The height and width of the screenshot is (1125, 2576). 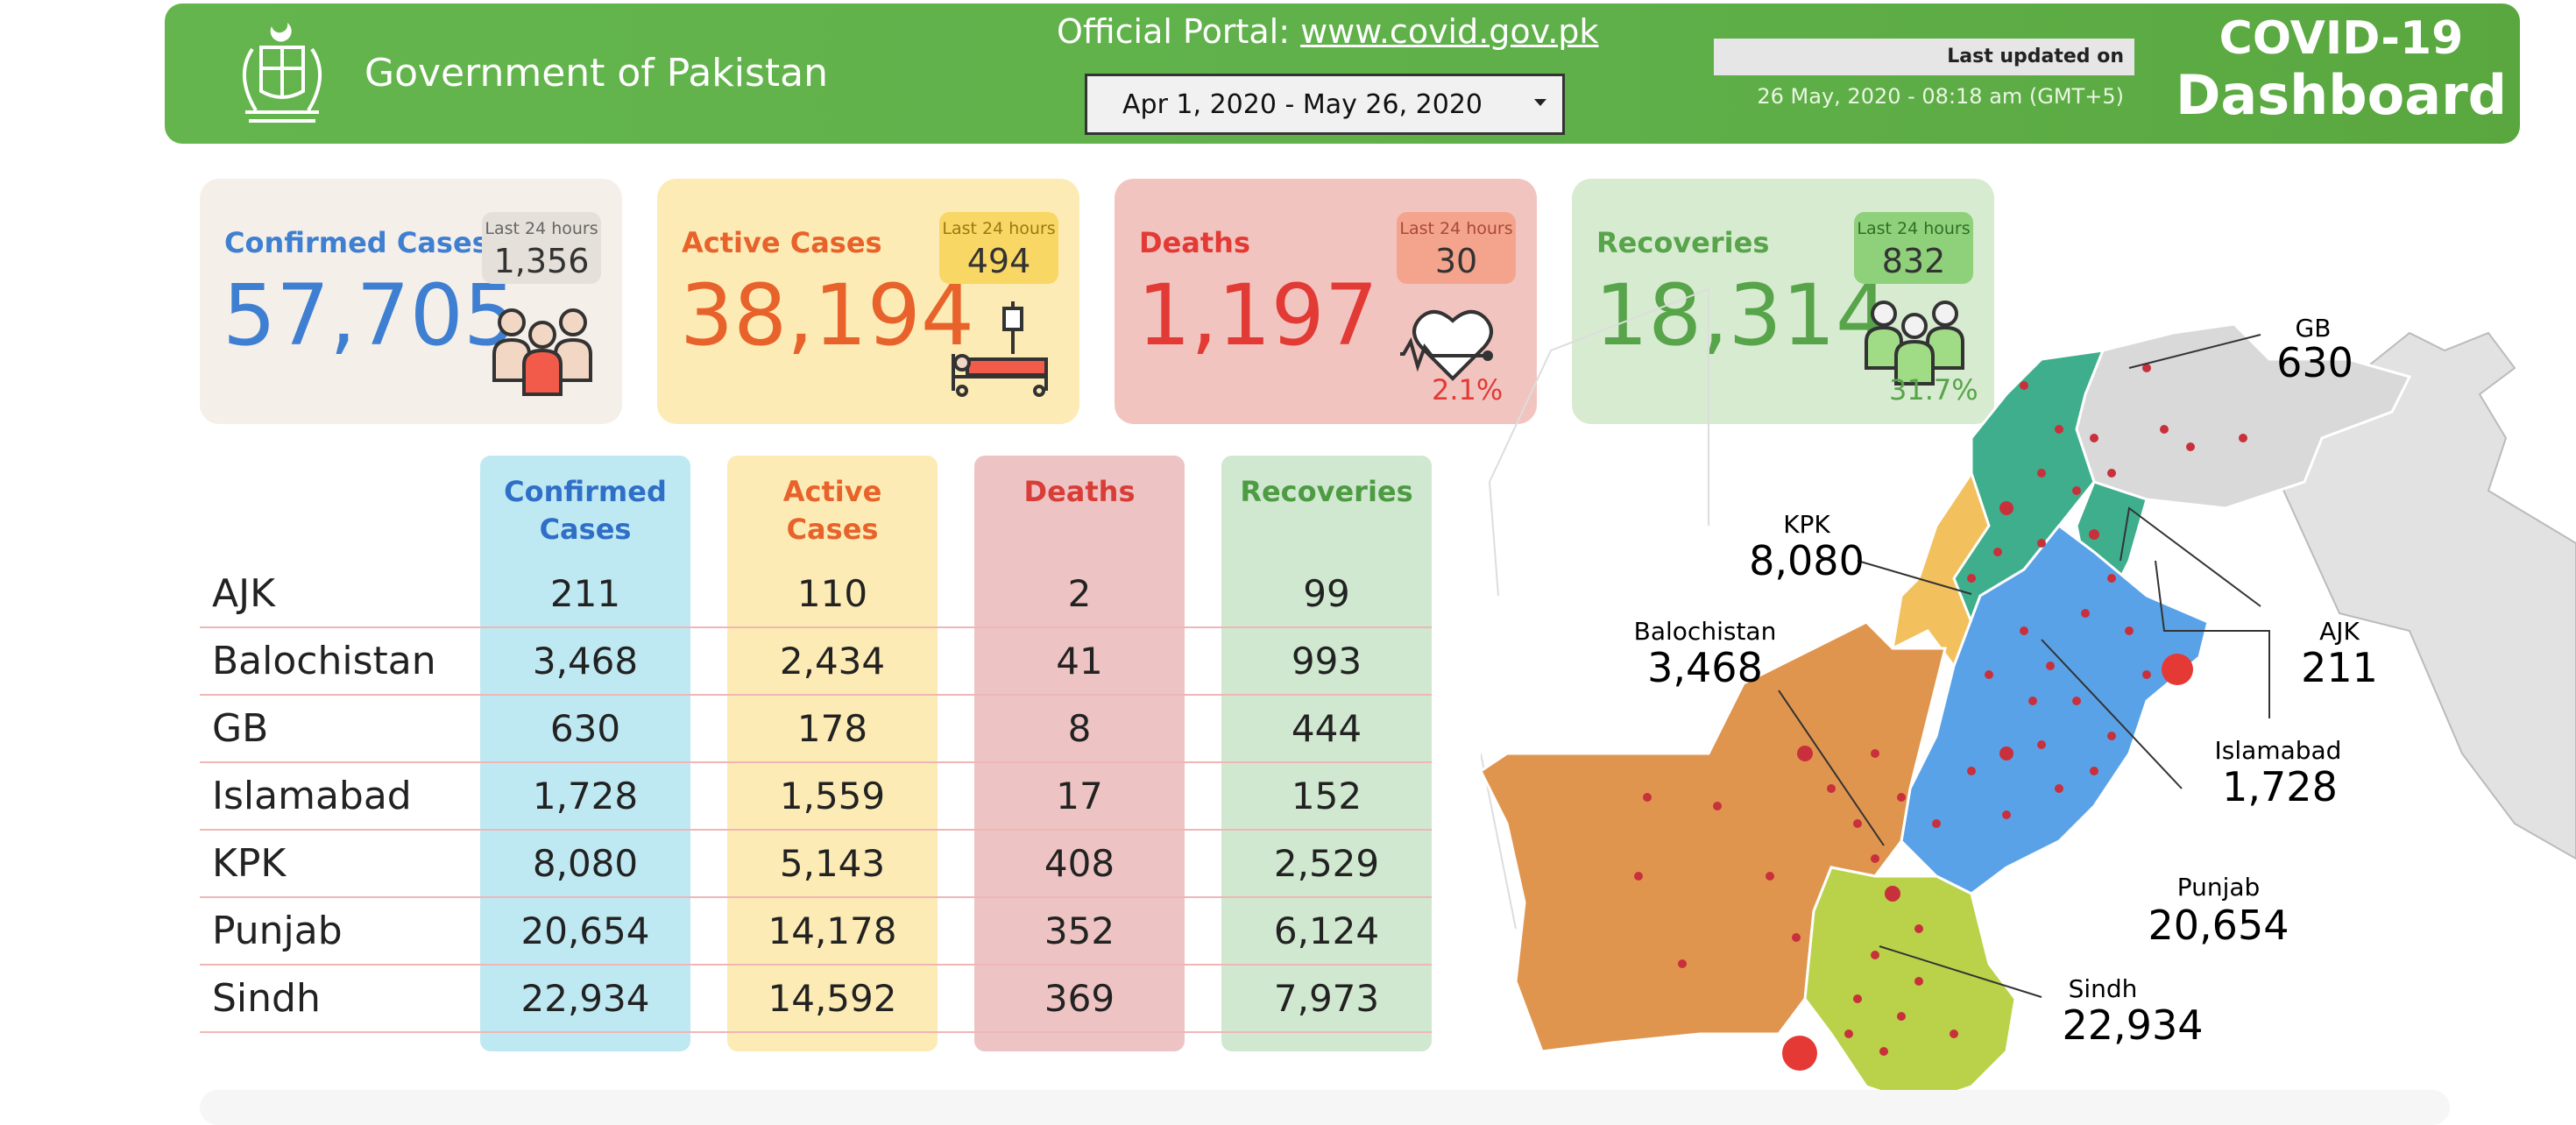 I want to click on active-cell: 178, so click(x=832, y=728).